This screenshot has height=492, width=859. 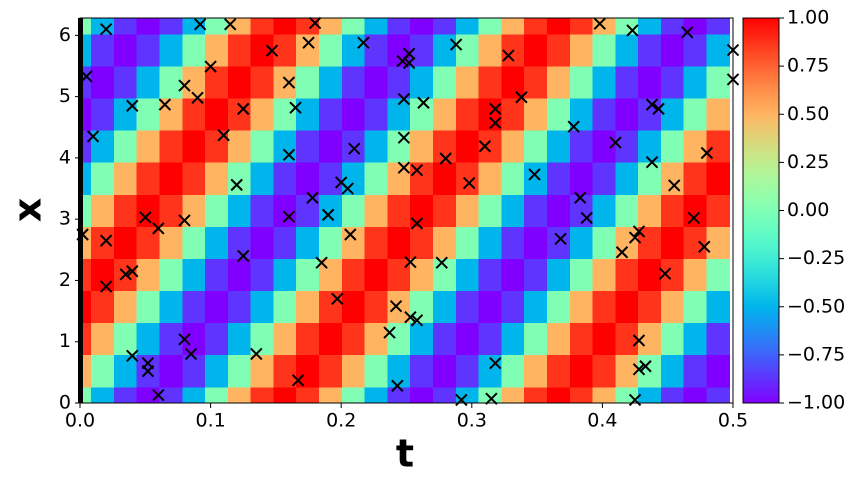 I want to click on x-axis-label: t, so click(x=405, y=454).